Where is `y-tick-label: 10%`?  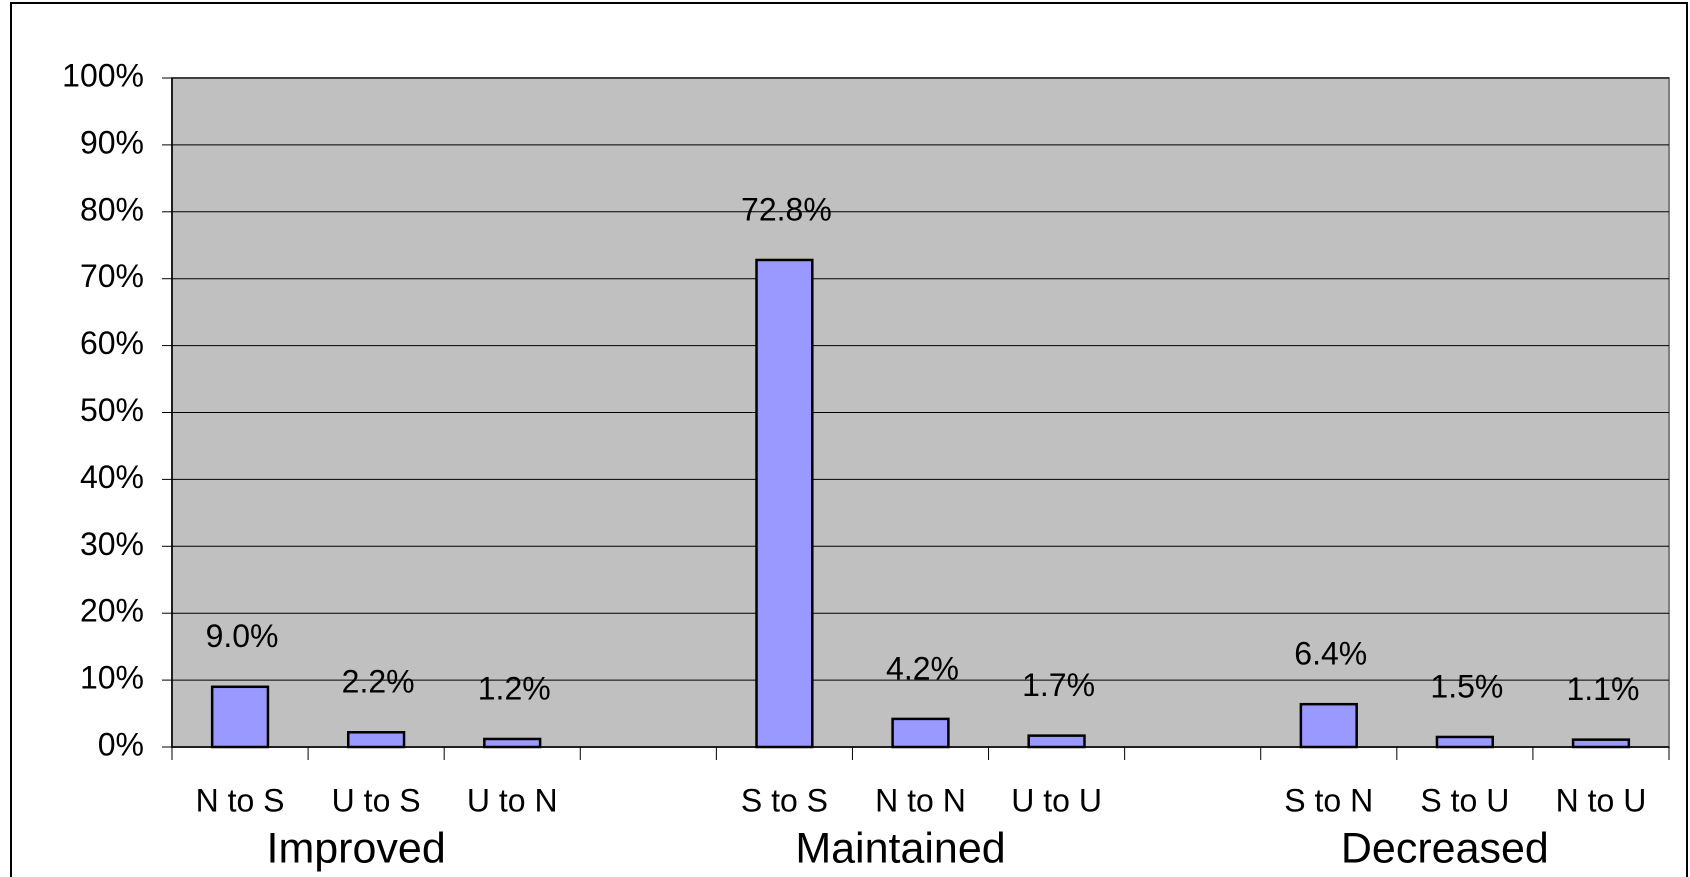
y-tick-label: 10% is located at coordinates (112, 678).